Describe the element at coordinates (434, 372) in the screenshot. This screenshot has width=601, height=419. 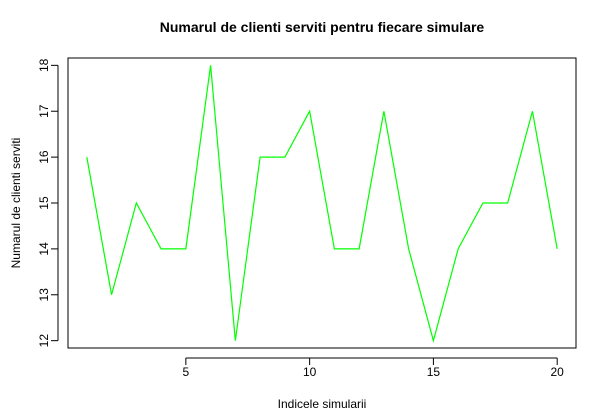
I see `x-tick-label: 15` at that location.